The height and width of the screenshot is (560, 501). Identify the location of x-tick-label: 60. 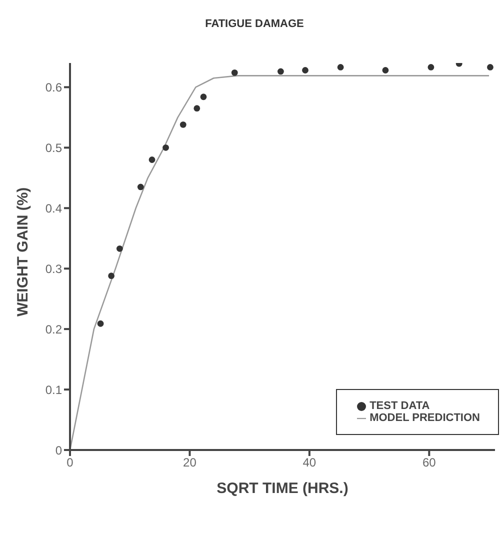
(429, 463).